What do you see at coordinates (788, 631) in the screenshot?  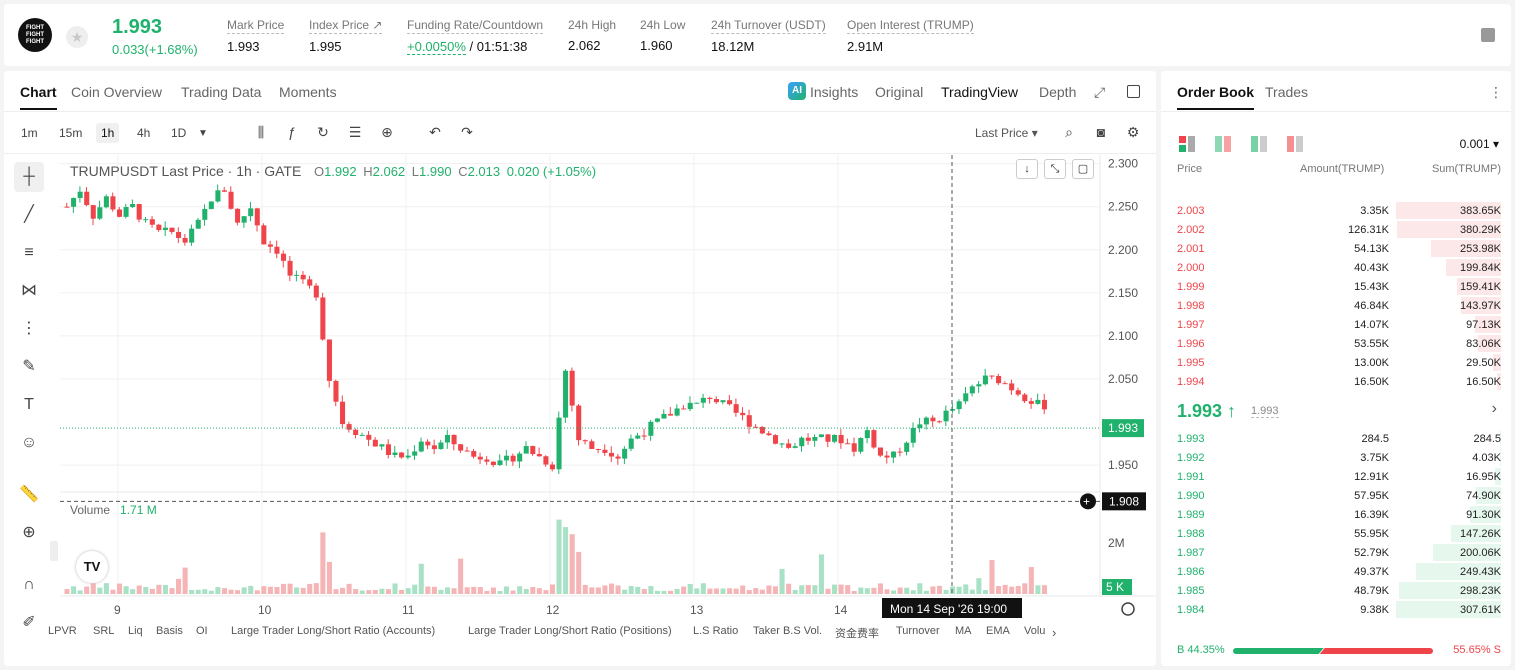 I see `indicator-taker-vol: Taker B.S Vol.` at bounding box center [788, 631].